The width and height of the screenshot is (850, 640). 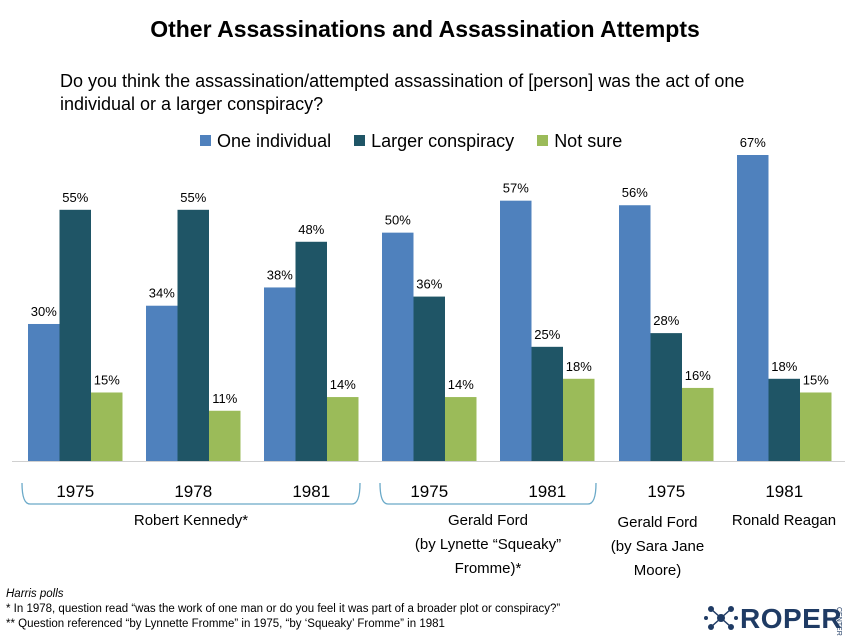 What do you see at coordinates (205, 140) in the screenshot?
I see `legend-swatch-one-individual` at bounding box center [205, 140].